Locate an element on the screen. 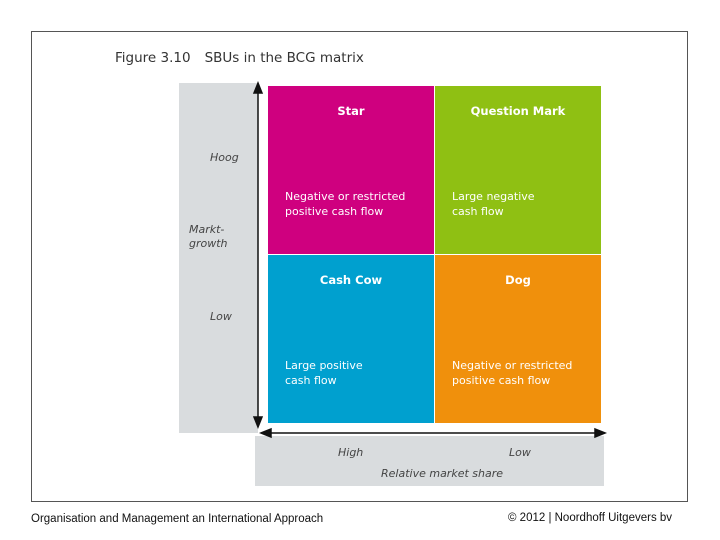  x-axis-arrow is located at coordinates (433, 433).